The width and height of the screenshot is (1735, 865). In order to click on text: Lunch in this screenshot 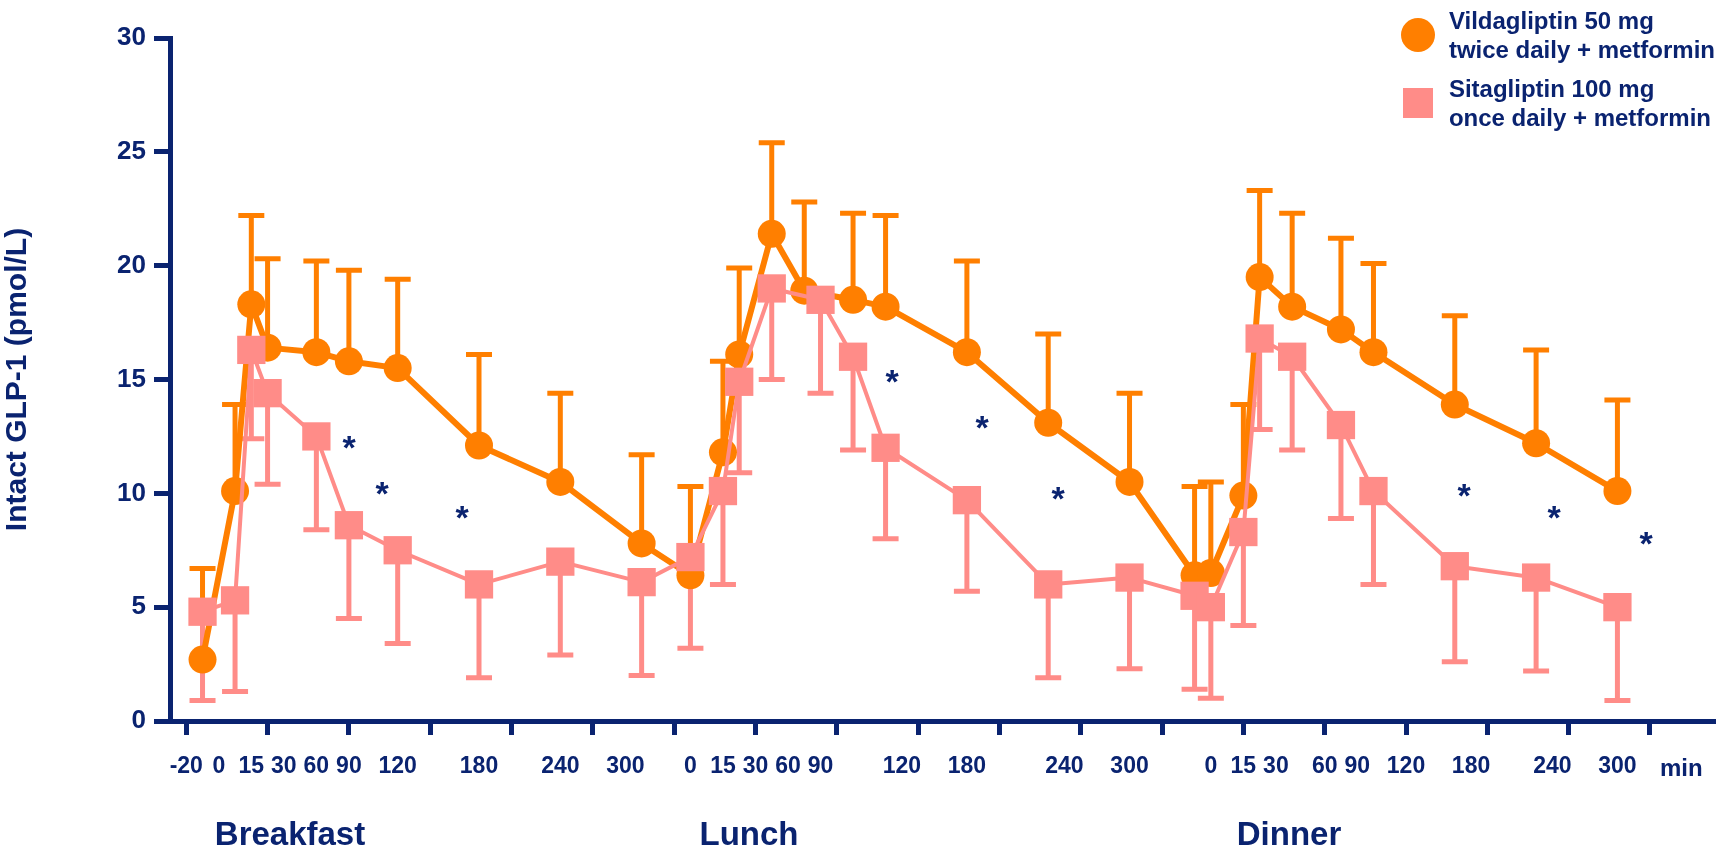, I will do `click(749, 834)`.